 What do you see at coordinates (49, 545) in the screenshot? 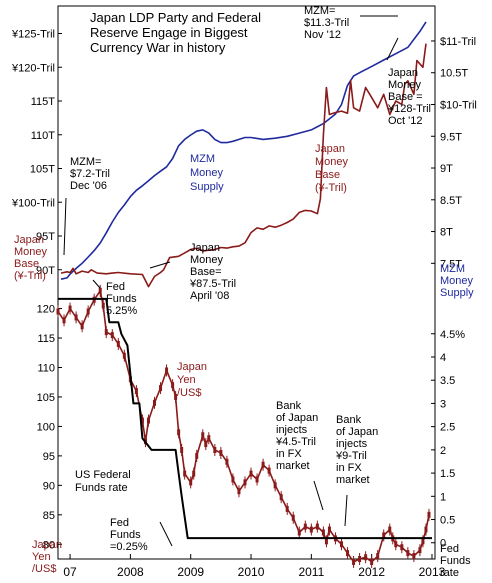
I see `tick-label: 80` at bounding box center [49, 545].